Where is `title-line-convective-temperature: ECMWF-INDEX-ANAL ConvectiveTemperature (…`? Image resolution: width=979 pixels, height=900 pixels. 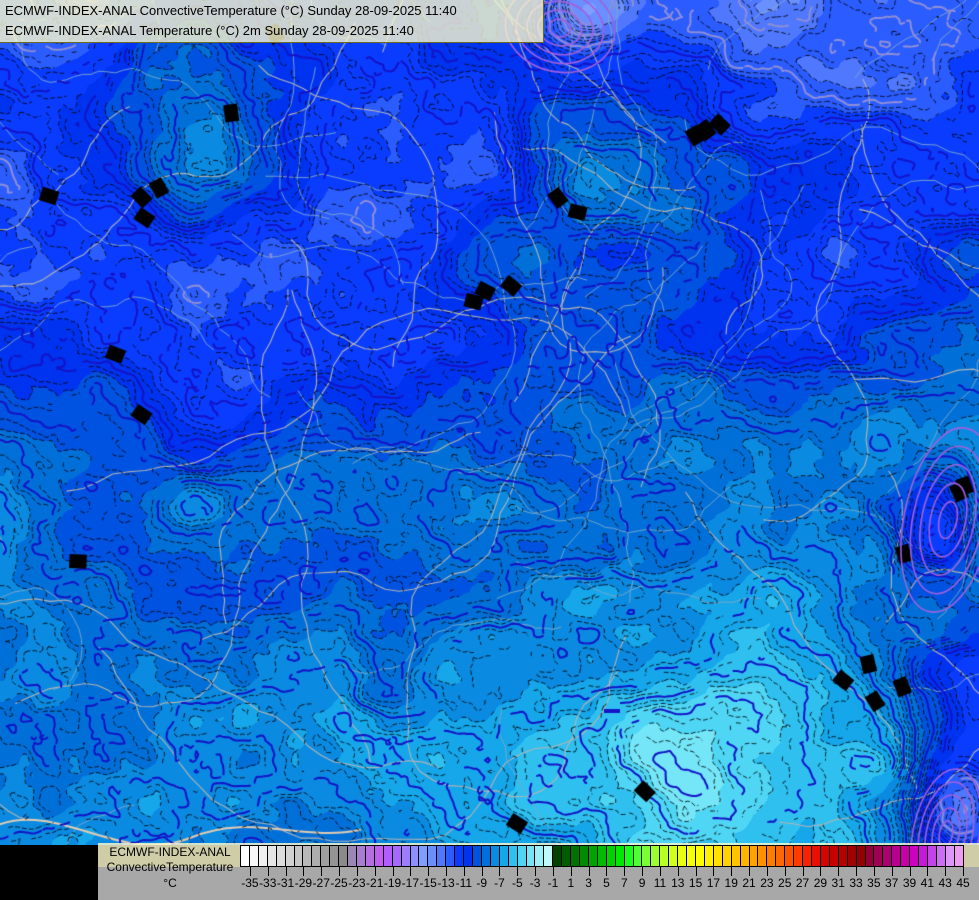 title-line-convective-temperature: ECMWF-INDEX-ANAL ConvectiveTemperature (… is located at coordinates (231, 10).